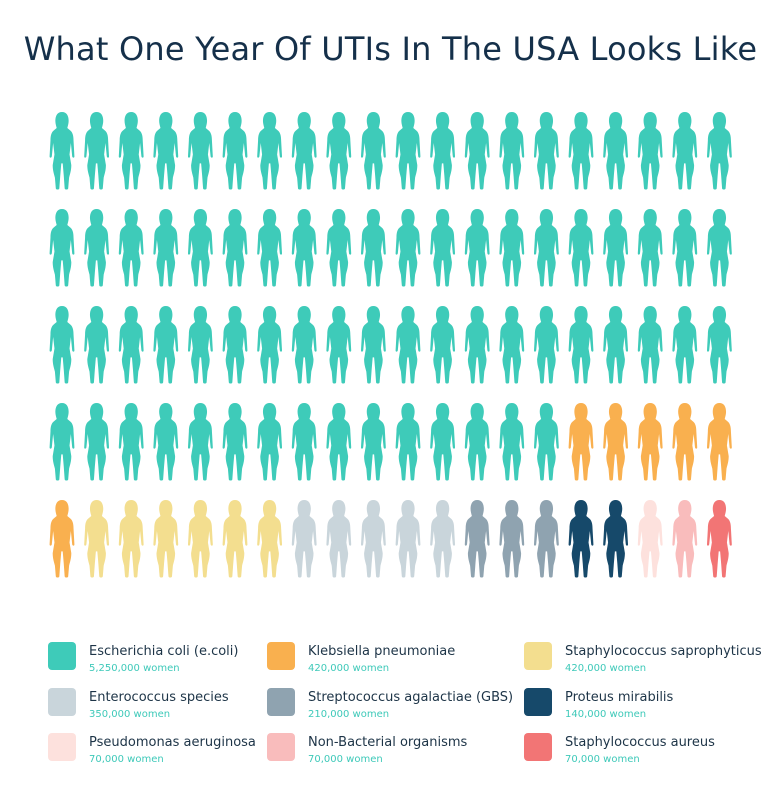 The image size is (781, 806). What do you see at coordinates (164, 651) in the screenshot?
I see `legend-label: Escherichia coli (e.coli)` at bounding box center [164, 651].